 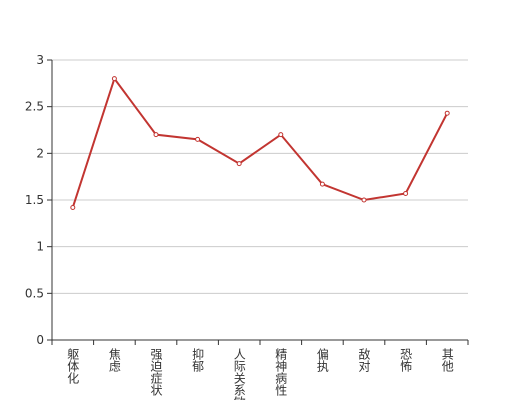 I want to click on y-tick-label: 3, so click(x=40, y=60).